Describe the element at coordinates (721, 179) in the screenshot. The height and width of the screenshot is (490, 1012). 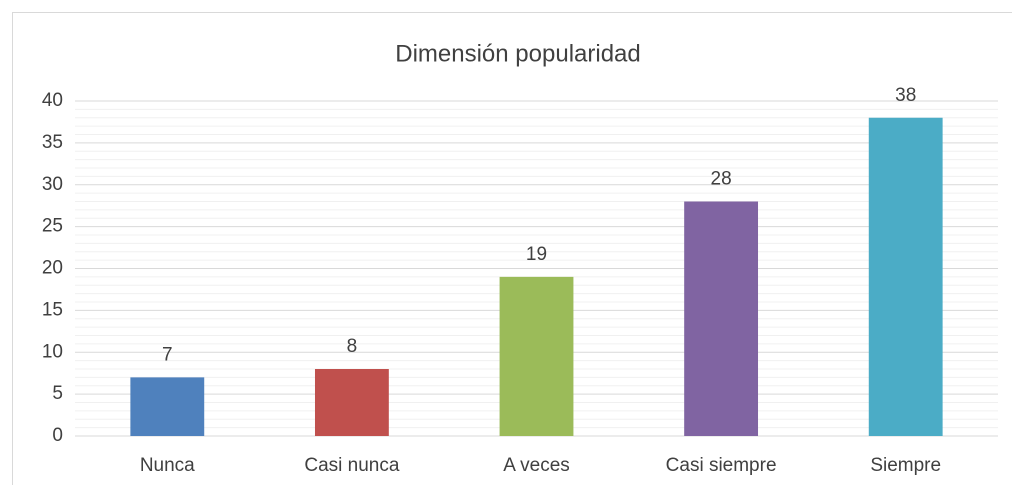
I see `data-label: 28` at that location.